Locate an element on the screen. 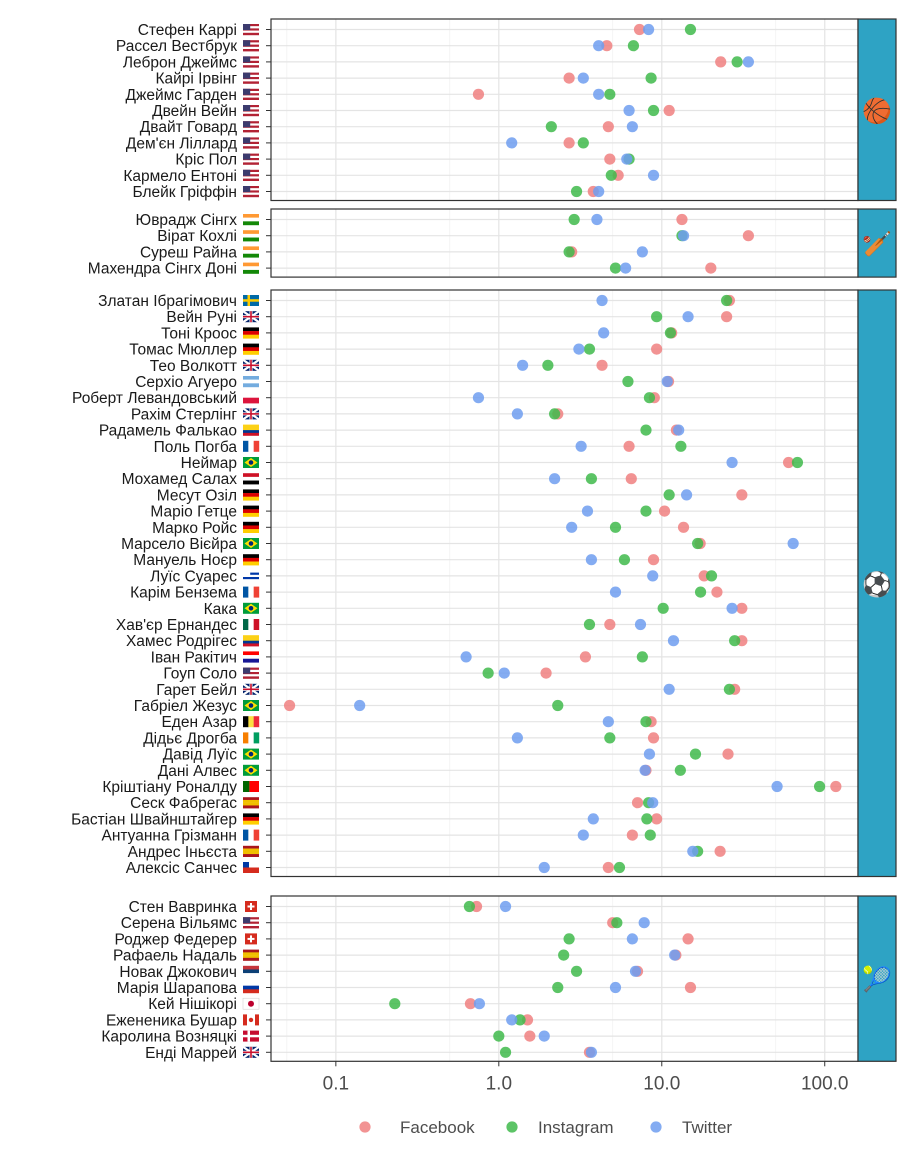  athlete-row: Вірат Кохлі is located at coordinates (507, 236).